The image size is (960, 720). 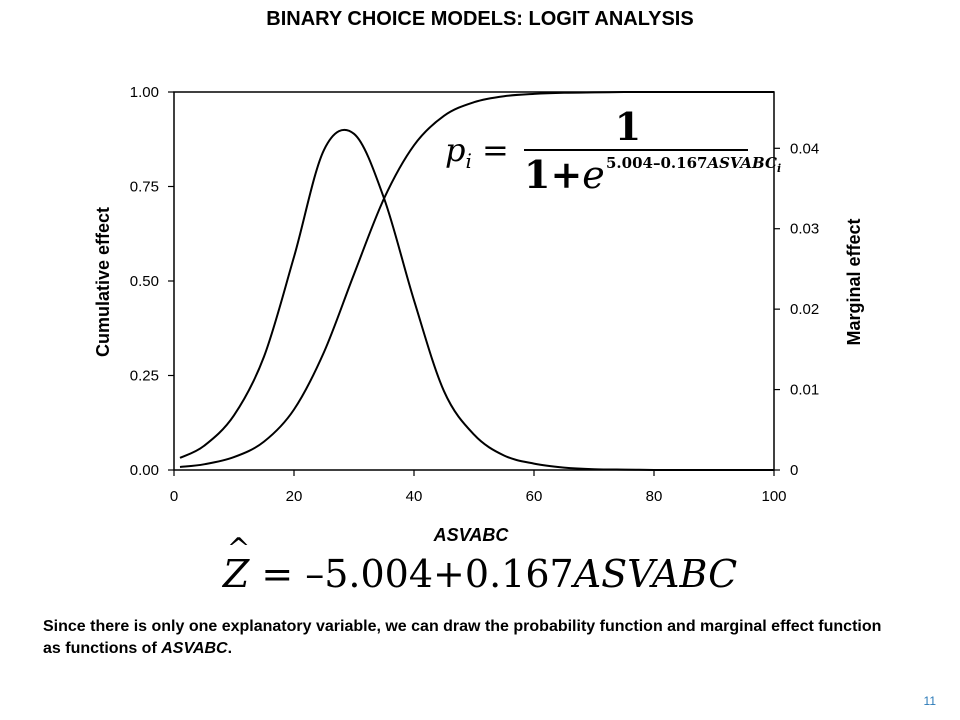 What do you see at coordinates (414, 496) in the screenshot?
I see `x-tick-label: 40` at bounding box center [414, 496].